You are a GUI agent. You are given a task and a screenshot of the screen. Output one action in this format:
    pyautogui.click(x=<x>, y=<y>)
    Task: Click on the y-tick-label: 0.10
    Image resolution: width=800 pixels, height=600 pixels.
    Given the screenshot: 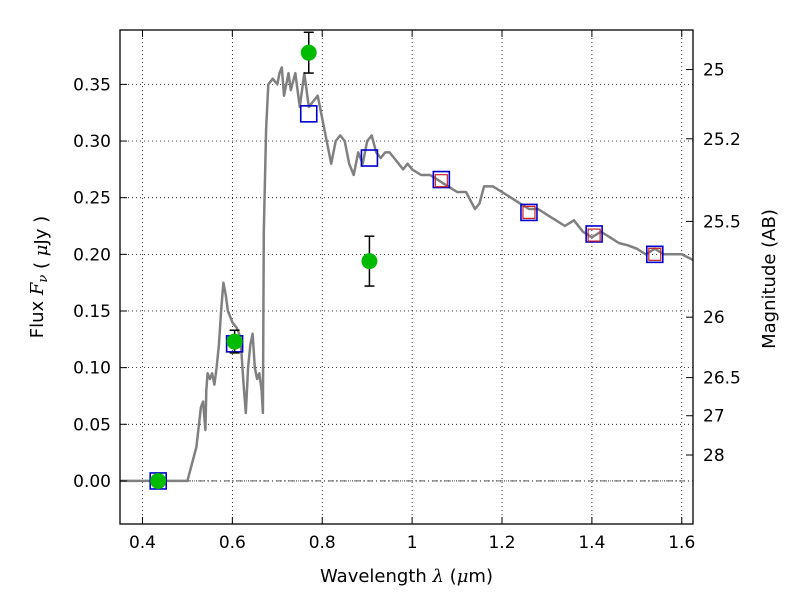 What is the action you would take?
    pyautogui.click(x=92, y=369)
    